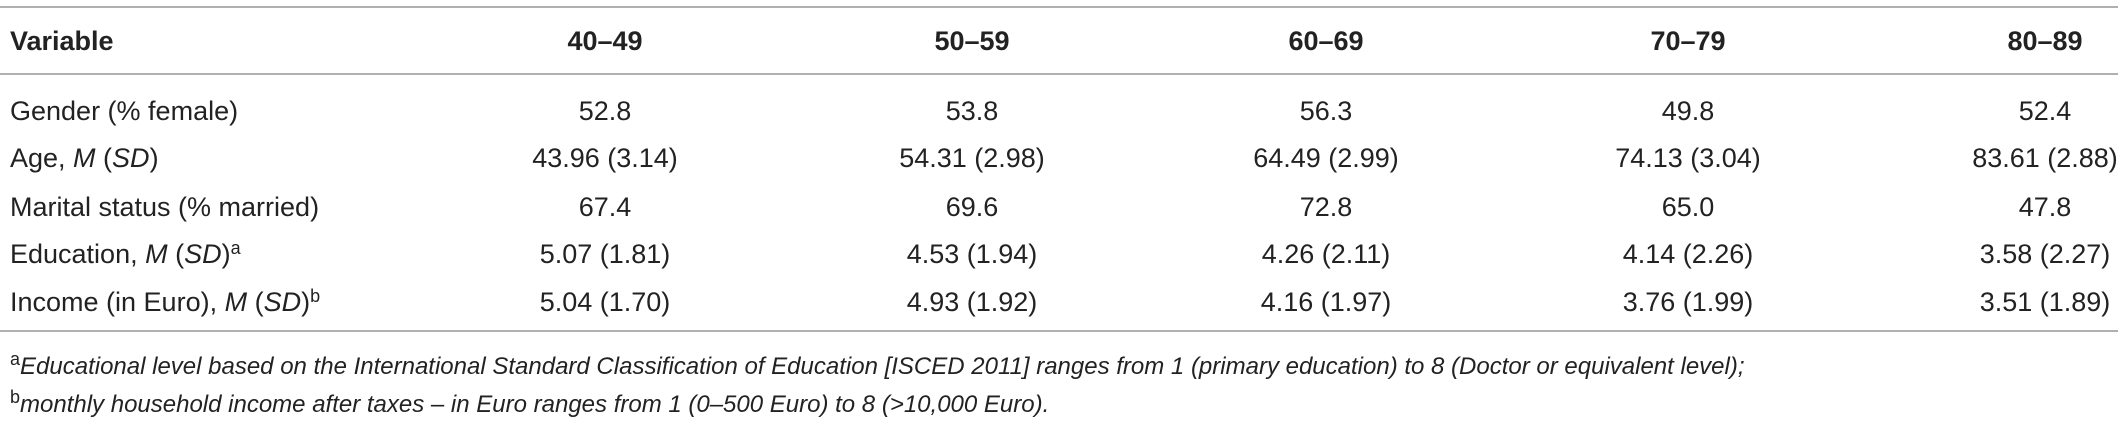 The image size is (2118, 424). What do you see at coordinates (1688, 254) in the screenshot?
I see `value-cell: 4.14 (2.26)` at bounding box center [1688, 254].